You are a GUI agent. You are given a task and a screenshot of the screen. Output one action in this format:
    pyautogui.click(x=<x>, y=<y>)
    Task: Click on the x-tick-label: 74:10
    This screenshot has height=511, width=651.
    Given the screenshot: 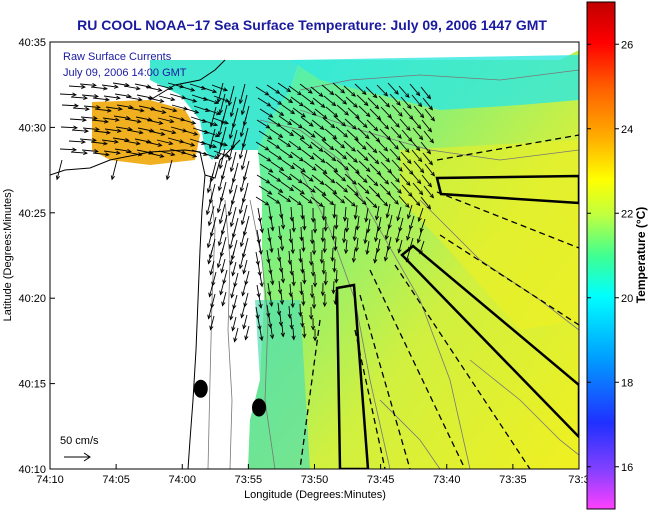 What is the action you would take?
    pyautogui.click(x=50, y=480)
    